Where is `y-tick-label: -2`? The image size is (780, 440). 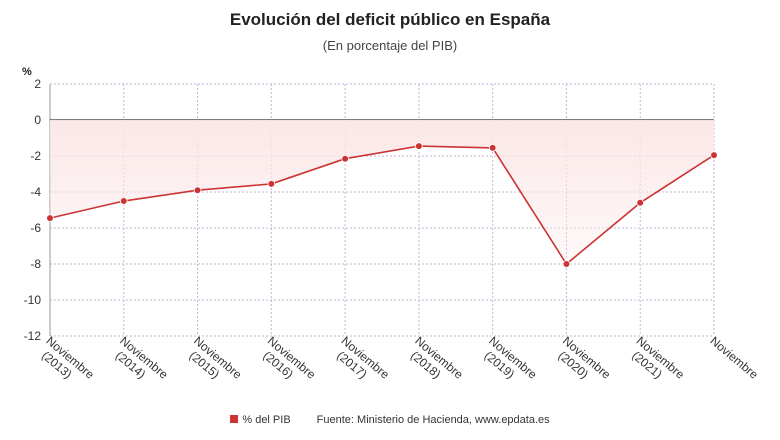
y-tick-label: -2 is located at coordinates (35, 156).